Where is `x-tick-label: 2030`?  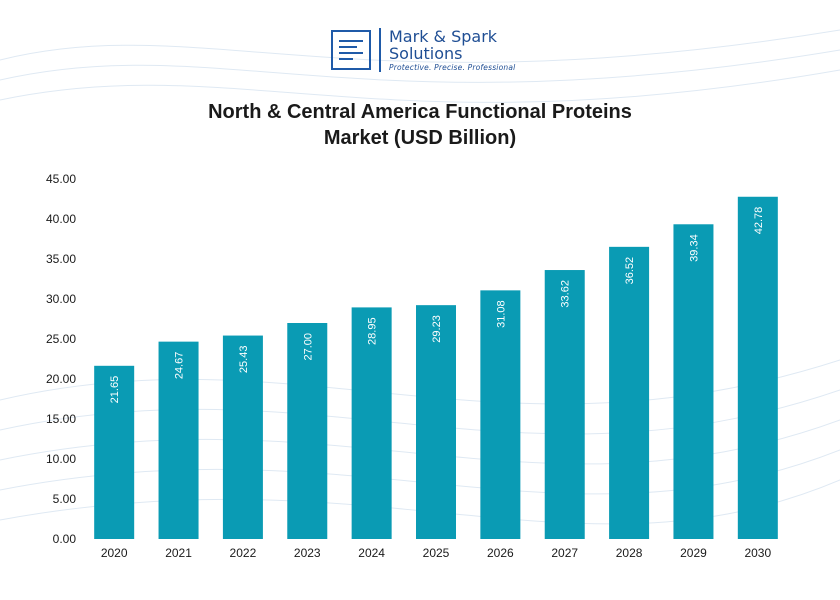 x-tick-label: 2030 is located at coordinates (757, 553).